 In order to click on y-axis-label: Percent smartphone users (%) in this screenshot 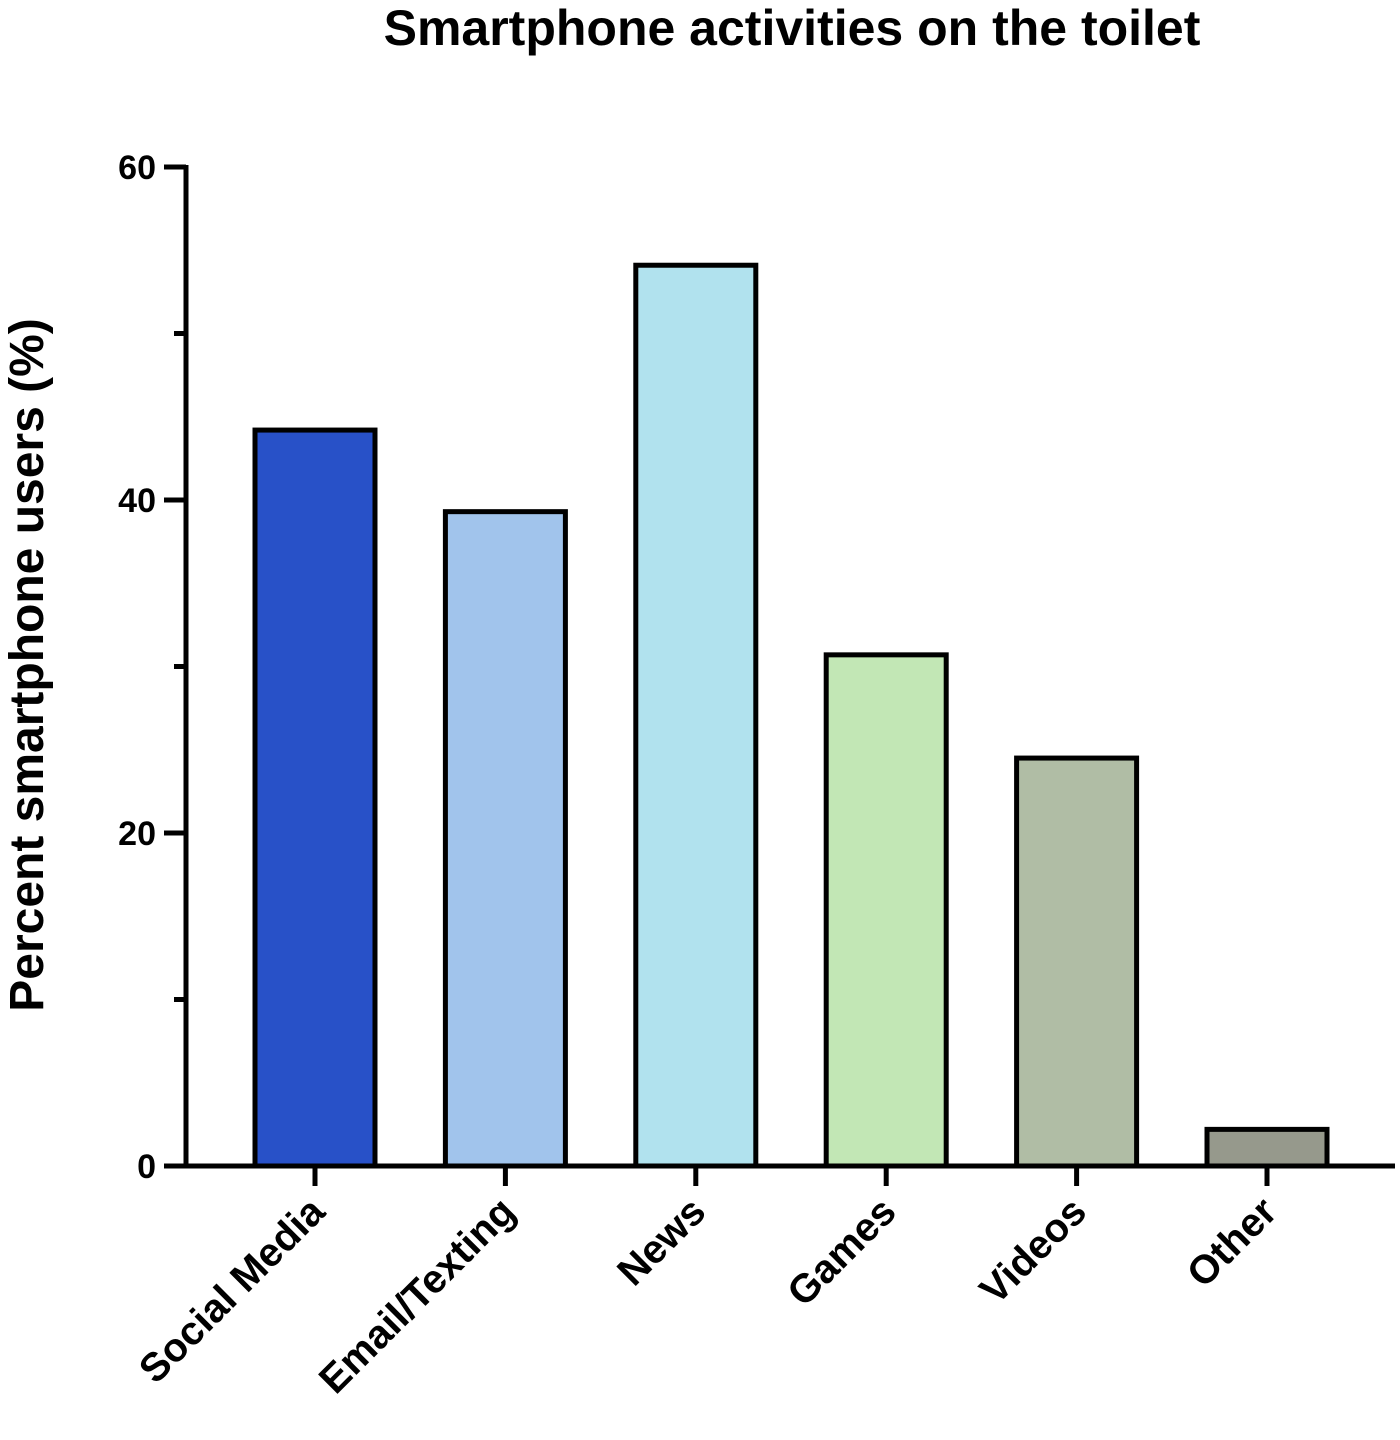, I will do `click(27, 665)`.